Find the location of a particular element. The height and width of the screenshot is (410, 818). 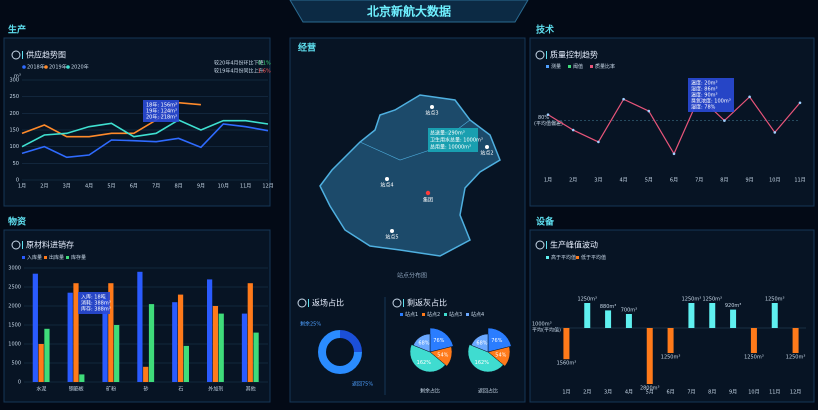

donut-label: 返回75% is located at coordinates (362, 384).